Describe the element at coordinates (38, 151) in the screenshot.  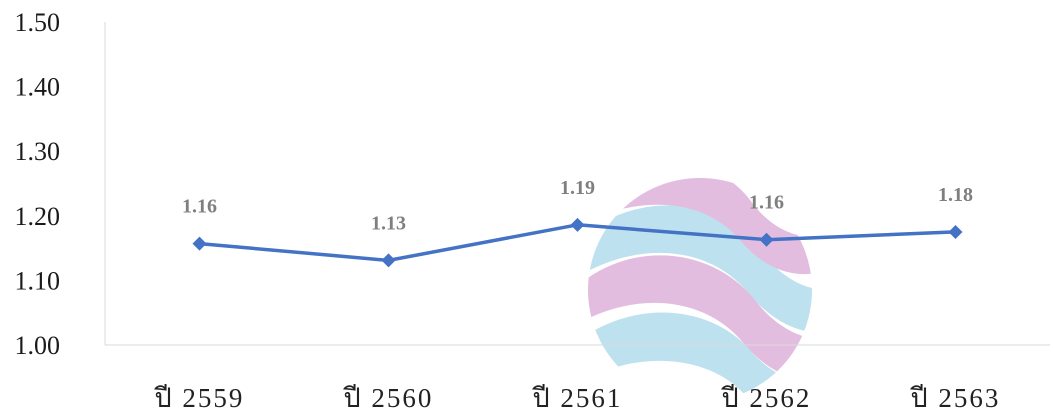
I see `y-tick-label: 1.30` at that location.